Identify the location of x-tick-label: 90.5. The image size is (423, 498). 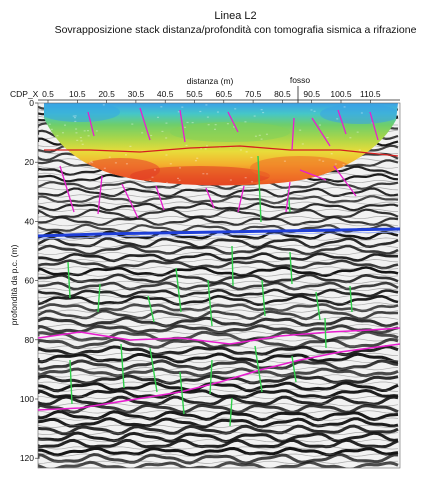
(311, 94).